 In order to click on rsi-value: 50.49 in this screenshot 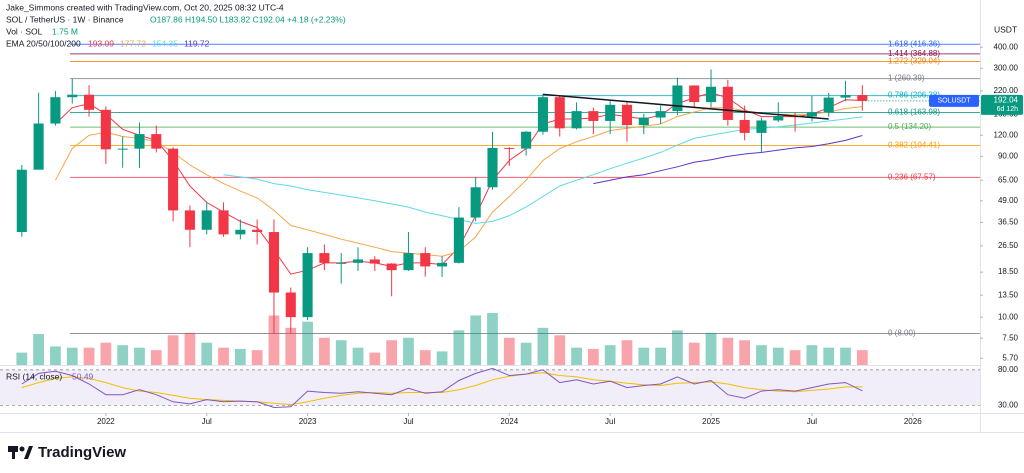, I will do `click(83, 376)`.